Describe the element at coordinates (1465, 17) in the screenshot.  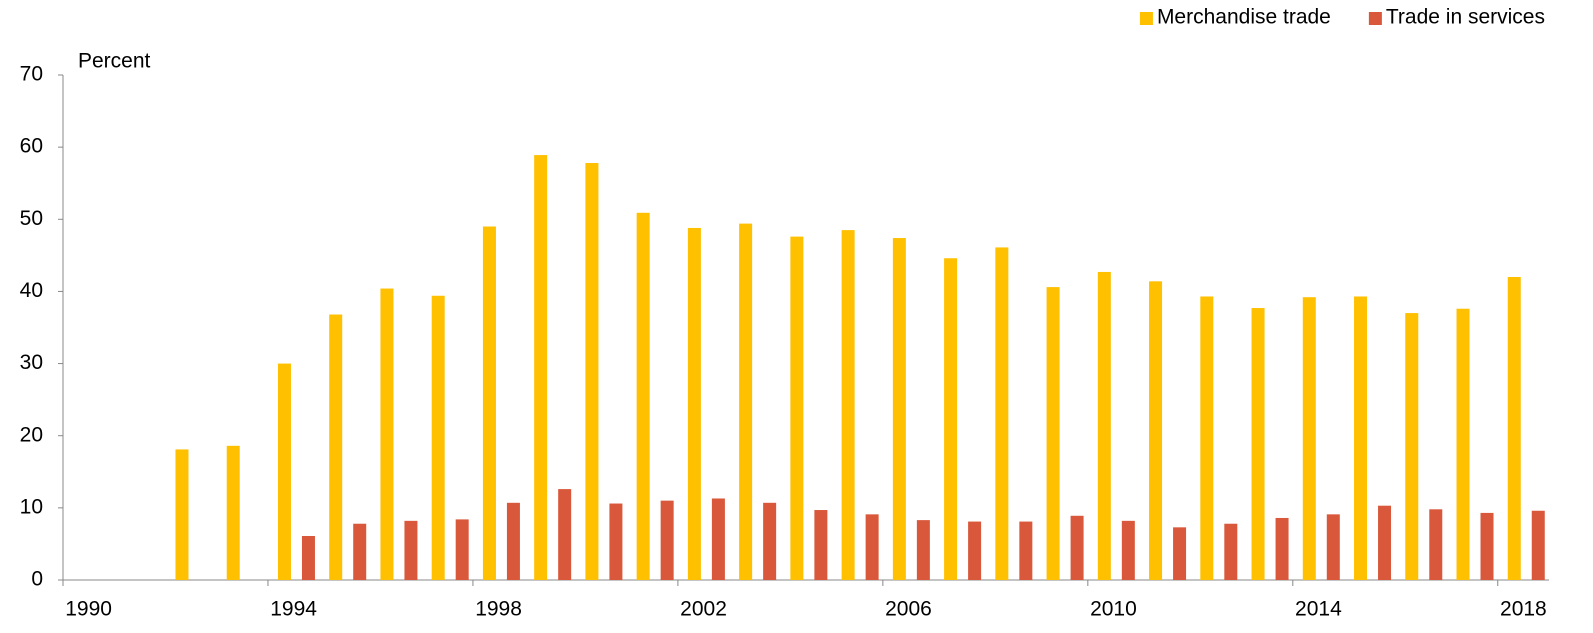
I see `legend-label: Trade in services` at that location.